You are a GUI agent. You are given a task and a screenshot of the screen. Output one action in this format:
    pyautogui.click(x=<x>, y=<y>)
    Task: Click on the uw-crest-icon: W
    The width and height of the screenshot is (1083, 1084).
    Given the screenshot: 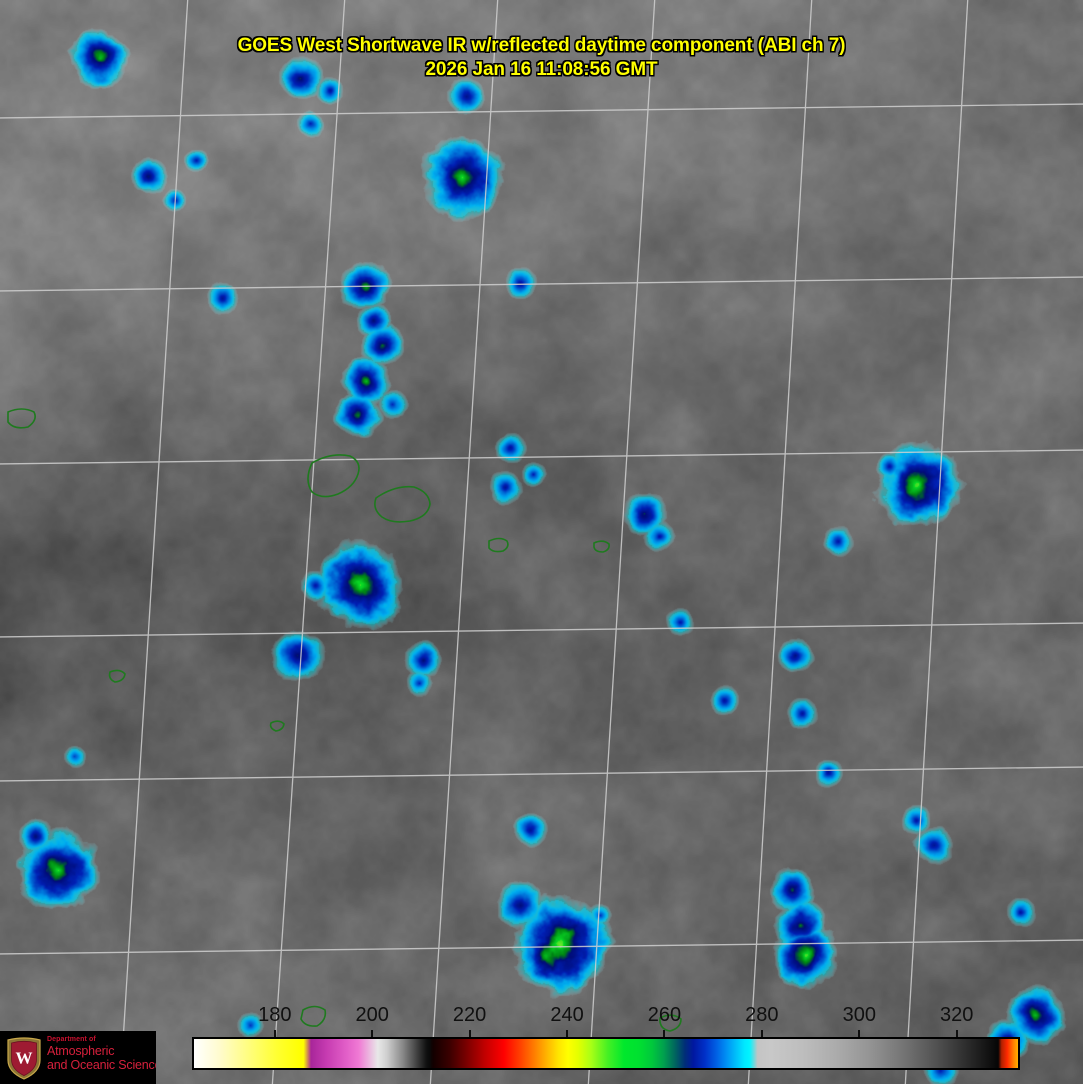 What is the action you would take?
    pyautogui.click(x=24, y=1058)
    